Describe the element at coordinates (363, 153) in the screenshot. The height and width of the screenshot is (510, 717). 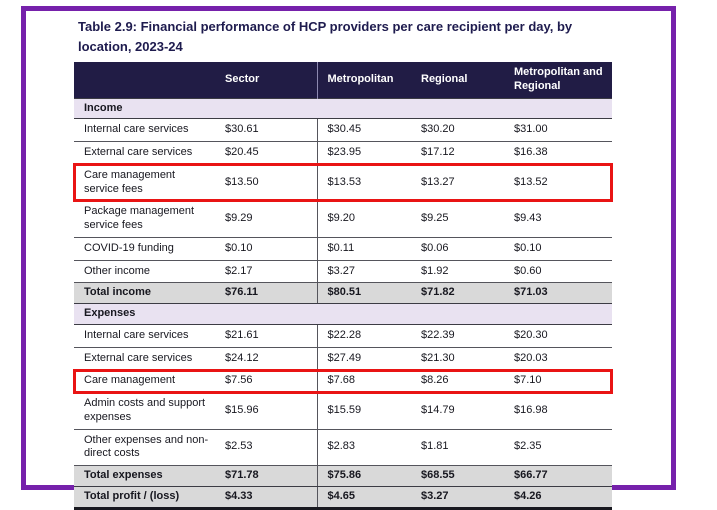
I see `row-value: $23.95` at that location.